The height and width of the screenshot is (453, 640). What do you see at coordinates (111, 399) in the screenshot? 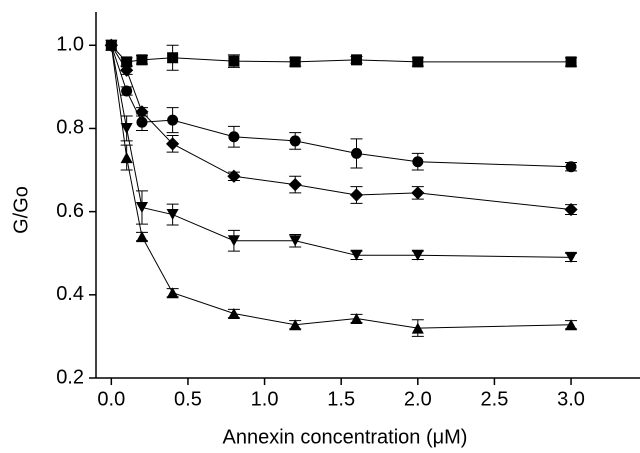
I see `x-tick-label: 0.0` at bounding box center [111, 399].